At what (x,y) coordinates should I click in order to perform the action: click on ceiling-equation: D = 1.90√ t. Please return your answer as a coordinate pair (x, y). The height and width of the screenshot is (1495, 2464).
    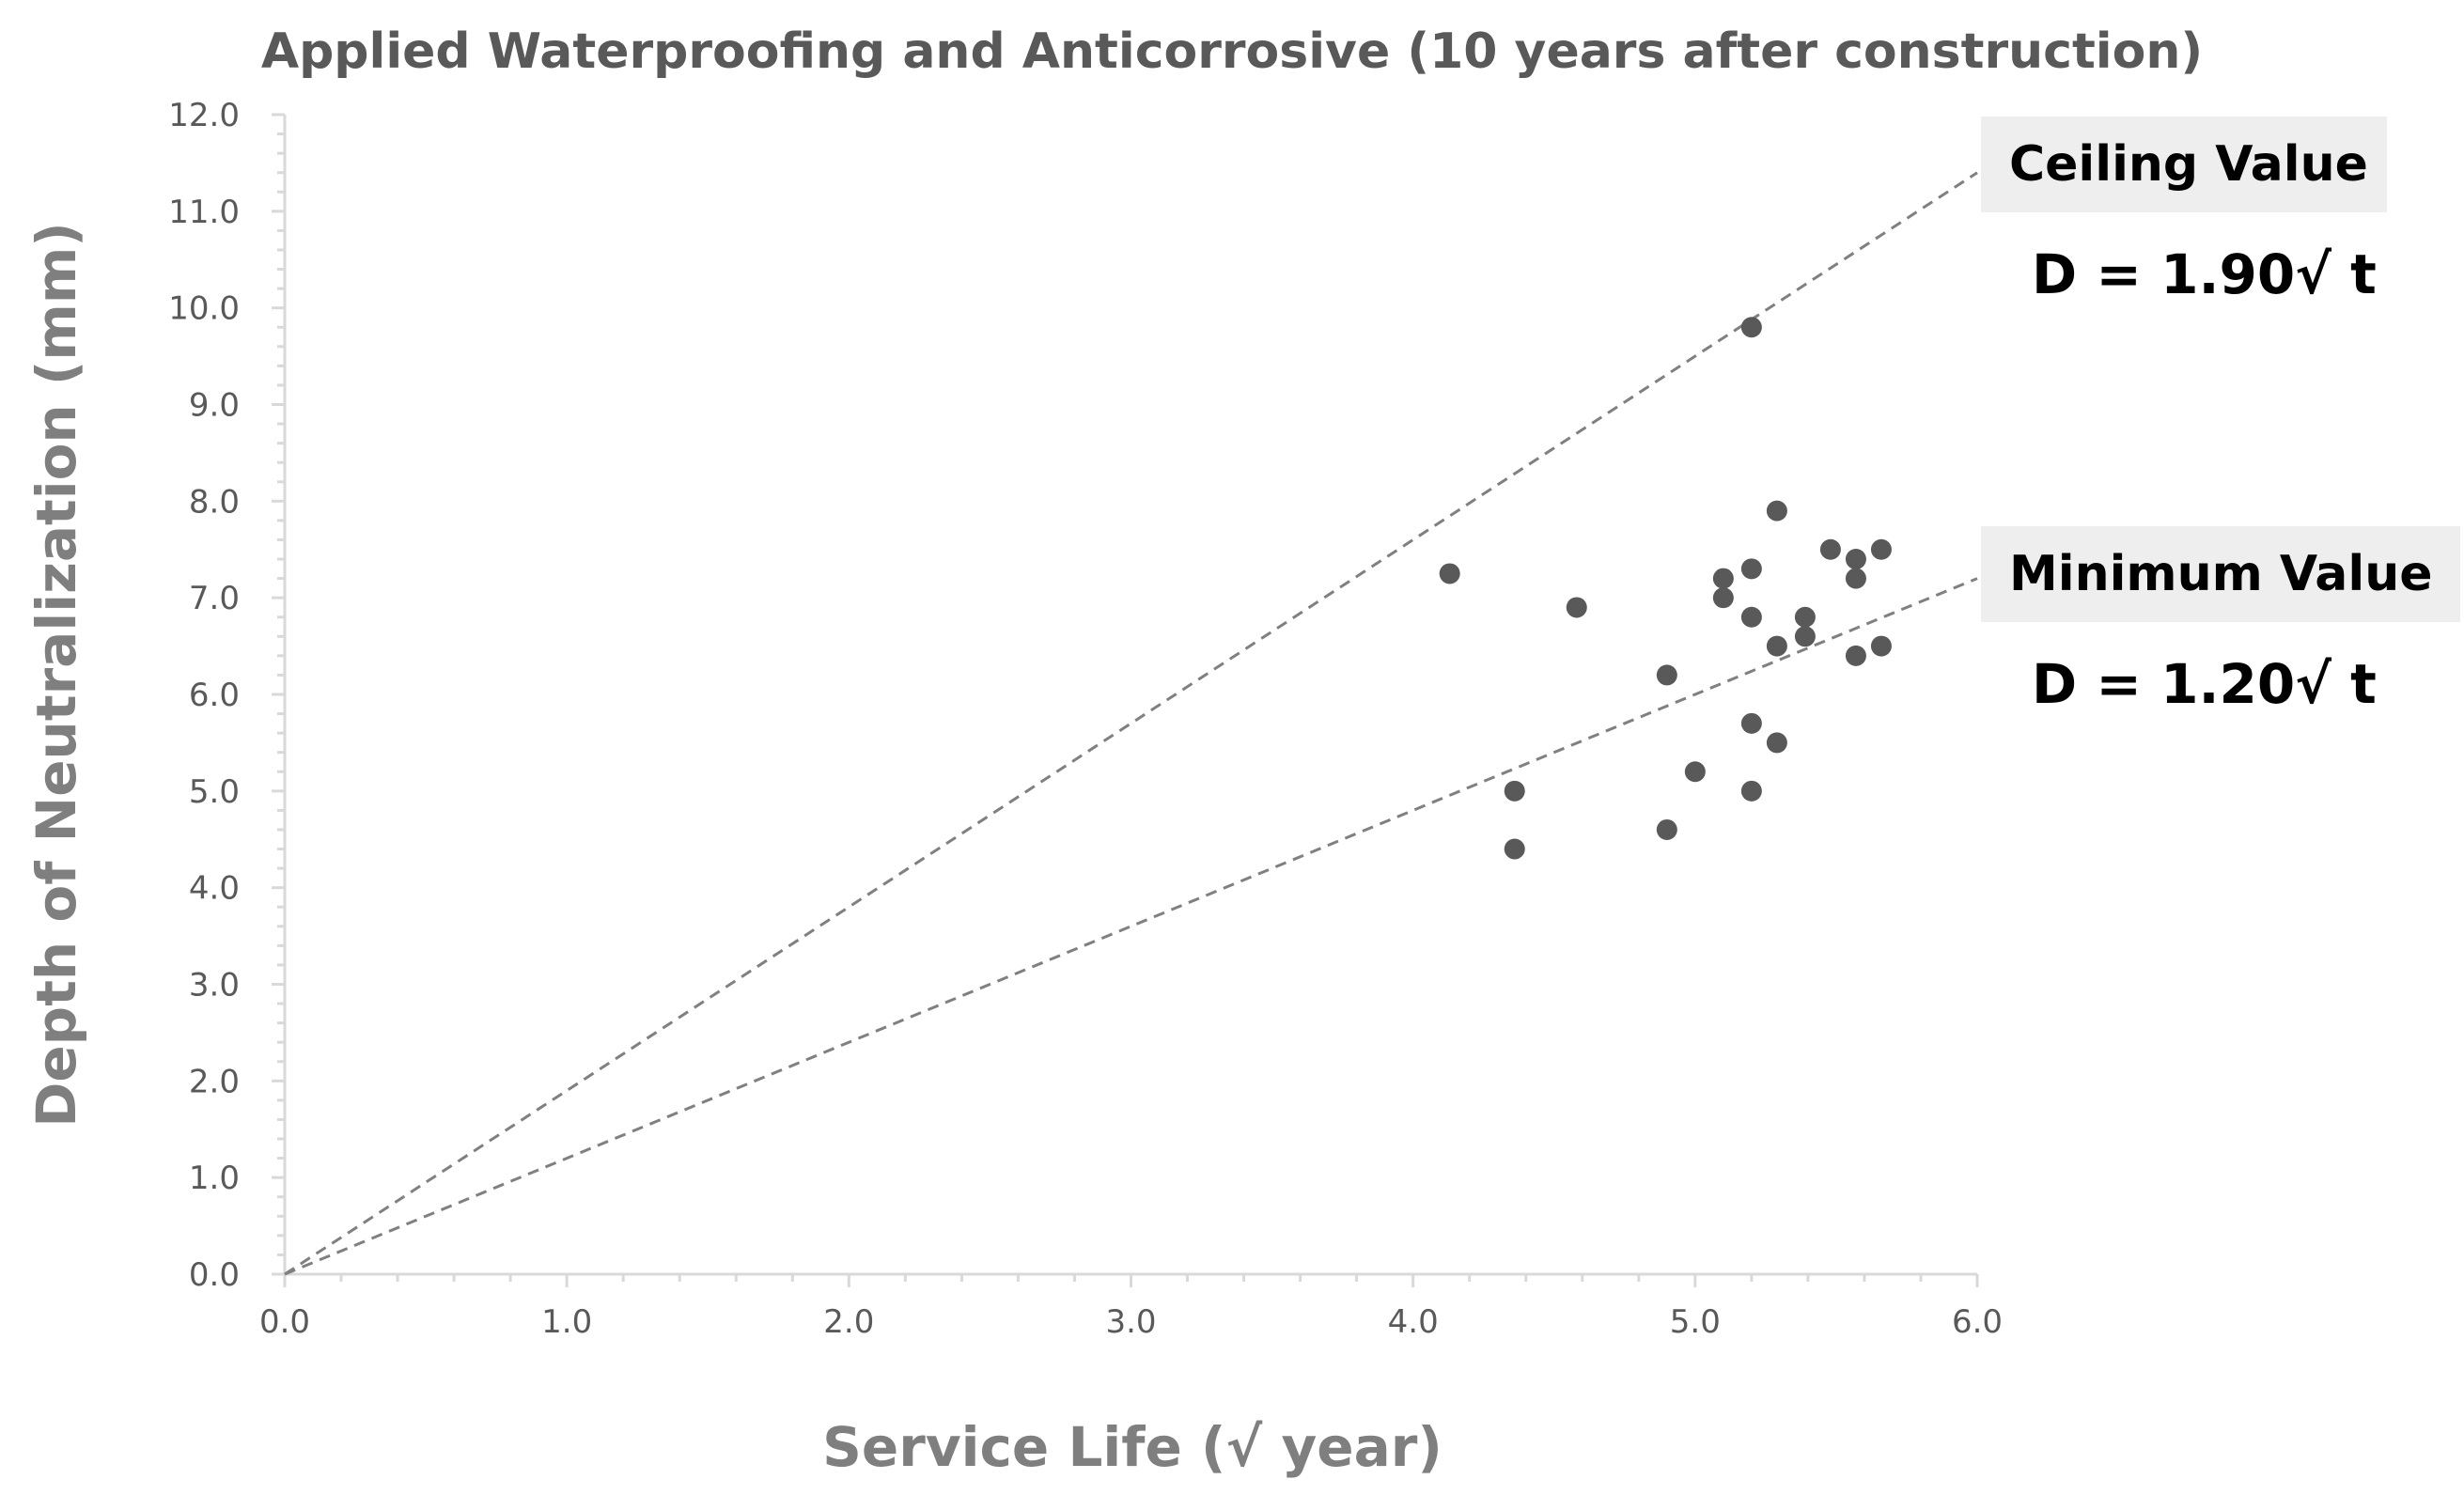
    Looking at the image, I should click on (2204, 274).